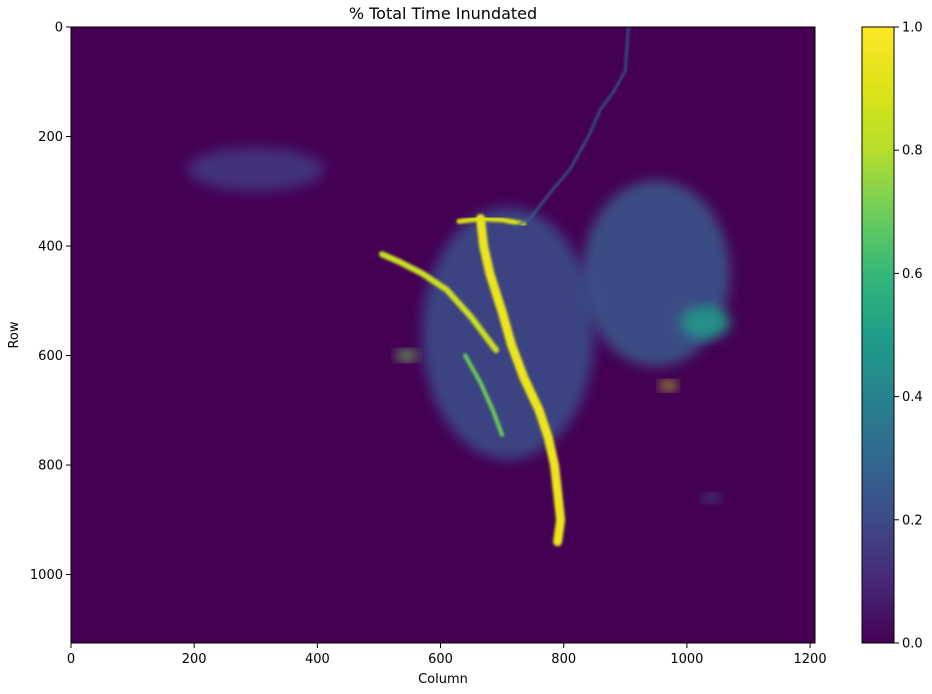 The height and width of the screenshot is (694, 932). What do you see at coordinates (439, 302) in the screenshot?
I see `feature-west-lobe` at bounding box center [439, 302].